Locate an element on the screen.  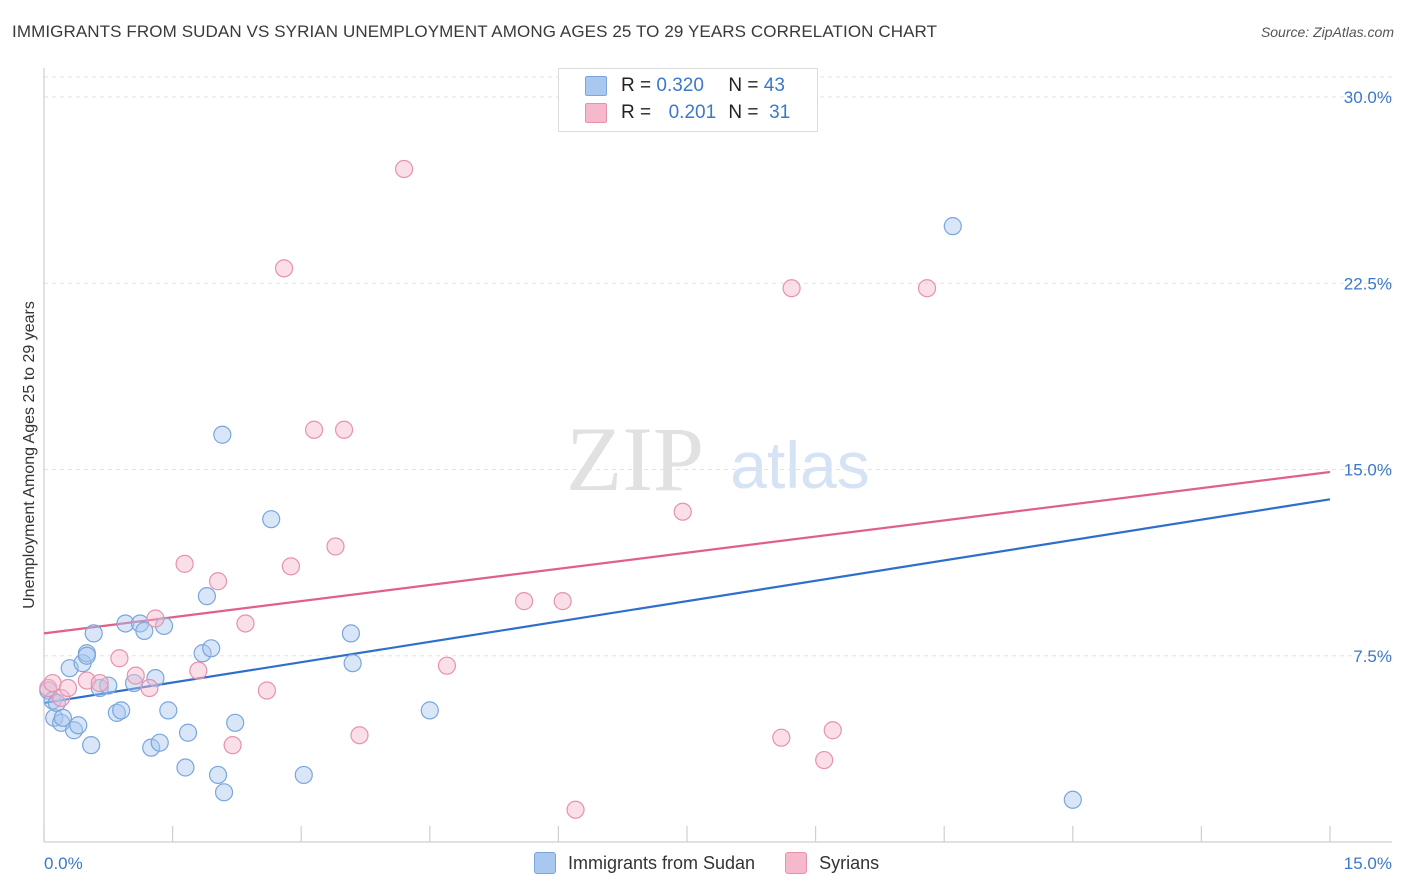
legend-row-syrians: R = 0.201 N = 31 is located at coordinates (687, 113).